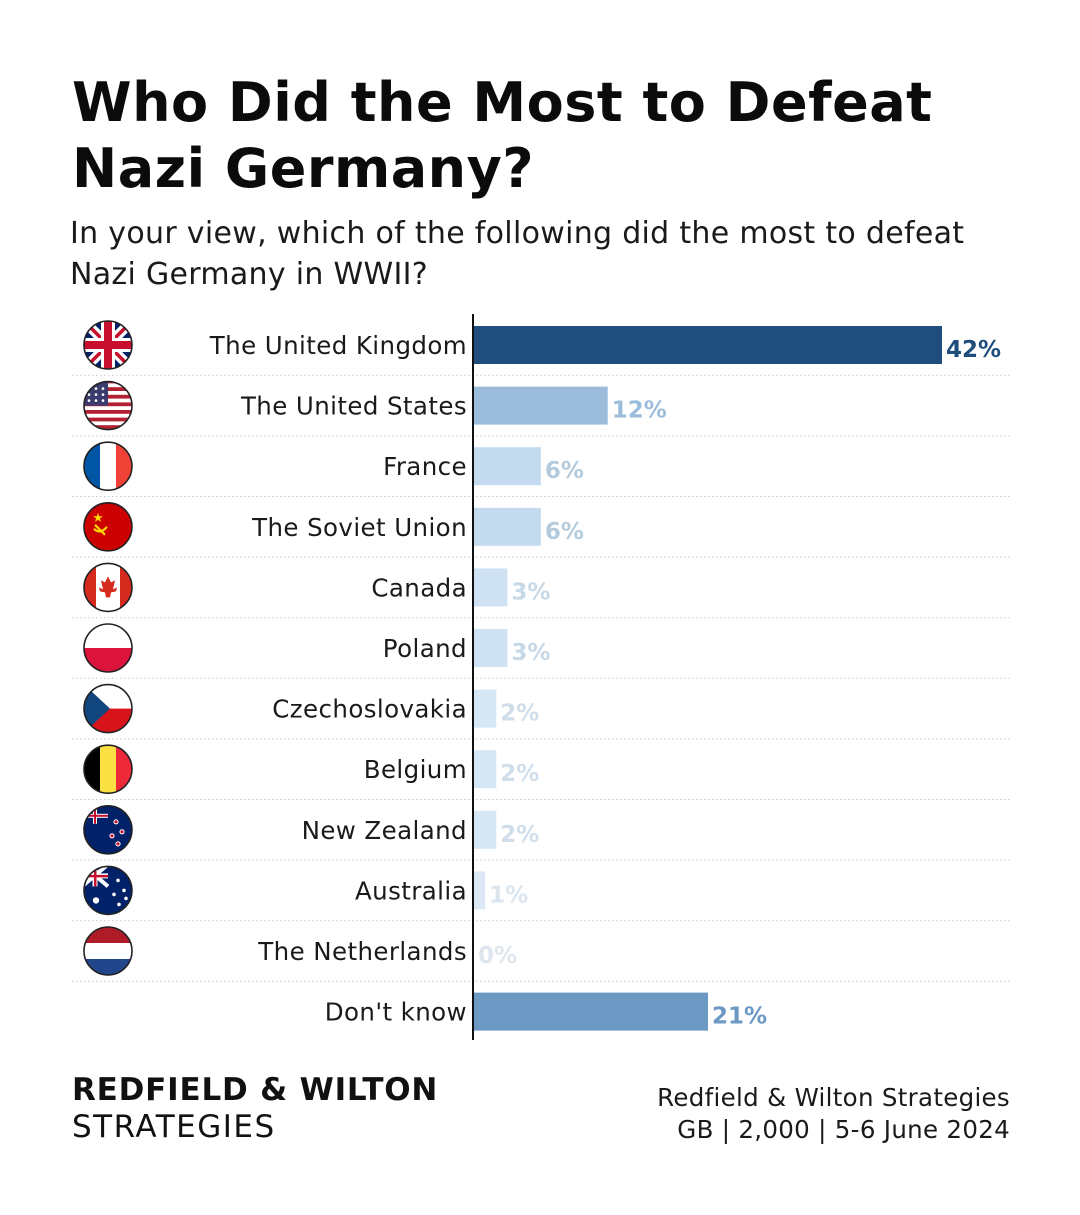 This screenshot has width=1080, height=1215. Describe the element at coordinates (362, 951) in the screenshot. I see `category-label: The Netherlands` at that location.